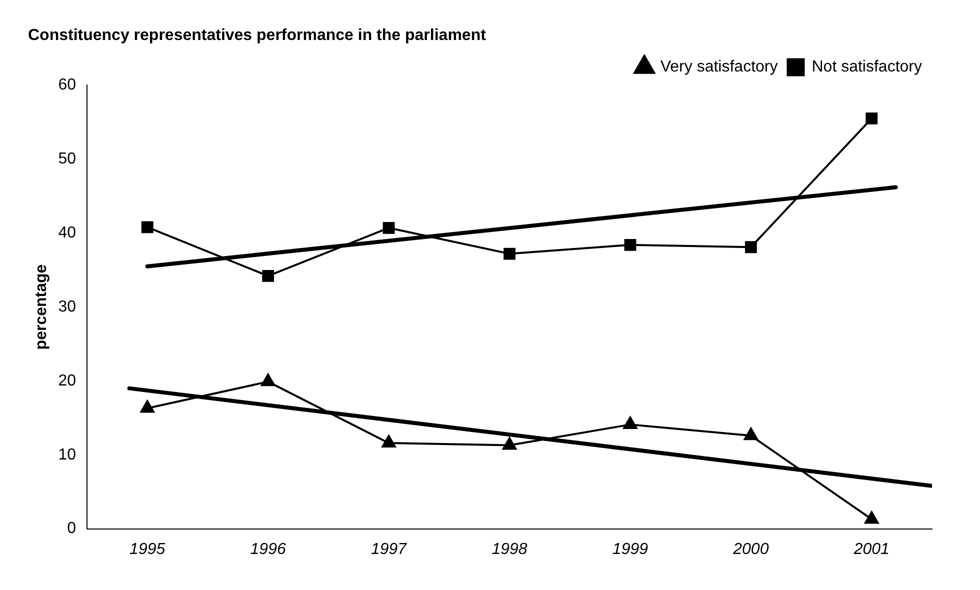 The height and width of the screenshot is (590, 980). I want to click on y-tick-label: 20, so click(67, 381).